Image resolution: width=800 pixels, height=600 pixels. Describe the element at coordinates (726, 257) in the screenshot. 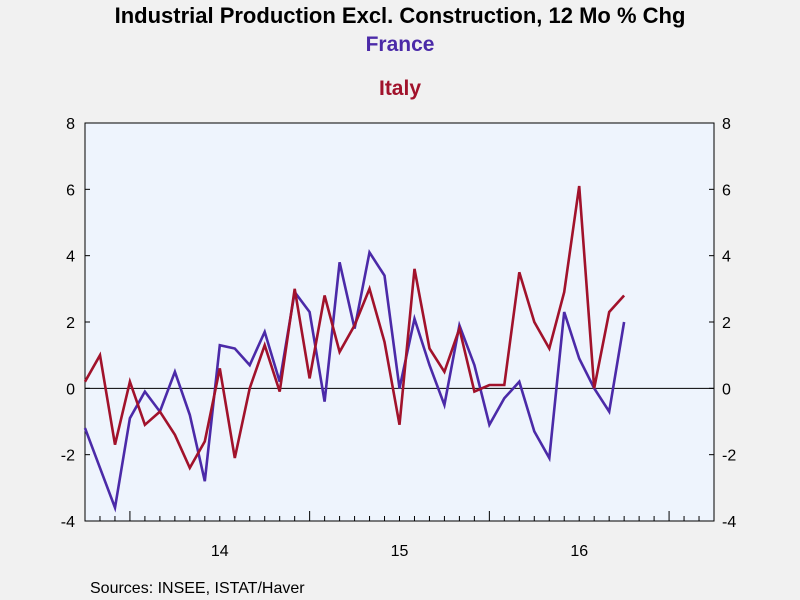

I see `y-tick-label-right: 4` at that location.